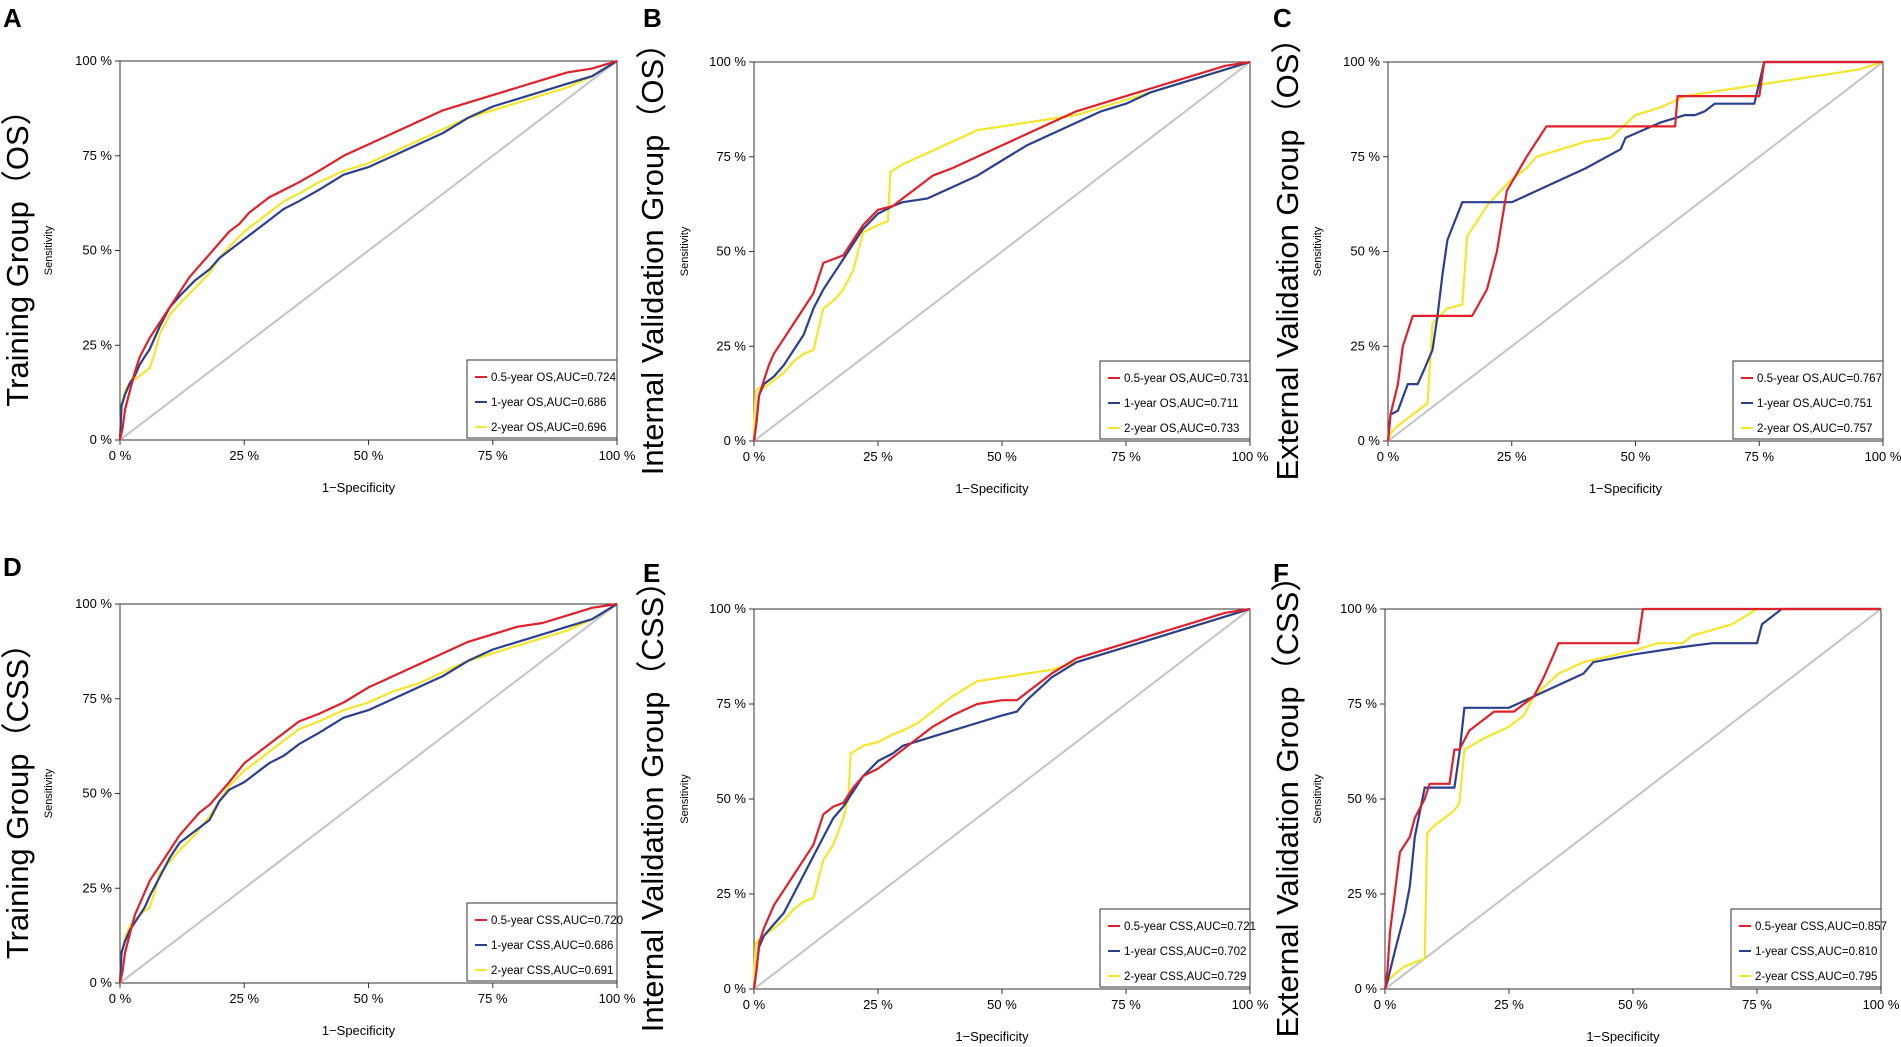  Describe the element at coordinates (1814, 429) in the screenshot. I see `legend-entry: 2-year OS,AUC=0.757` at that location.